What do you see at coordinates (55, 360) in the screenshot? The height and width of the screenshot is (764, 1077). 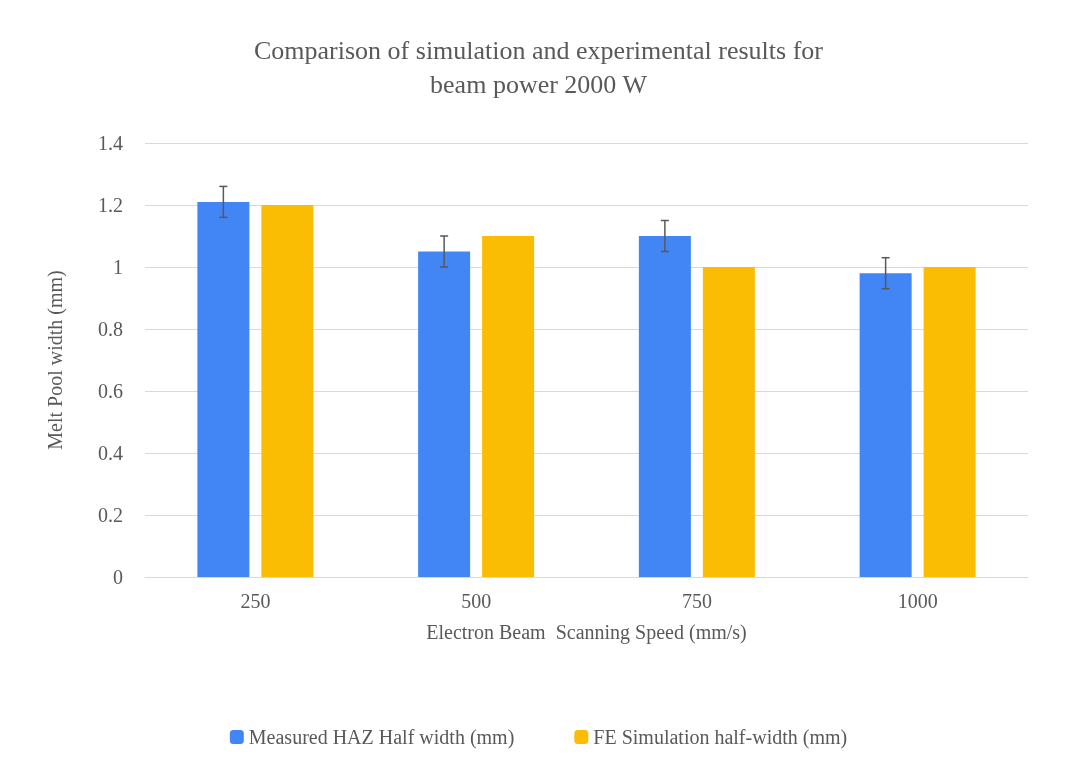 I see `y-axis-title: Melt Pool width (mm)` at bounding box center [55, 360].